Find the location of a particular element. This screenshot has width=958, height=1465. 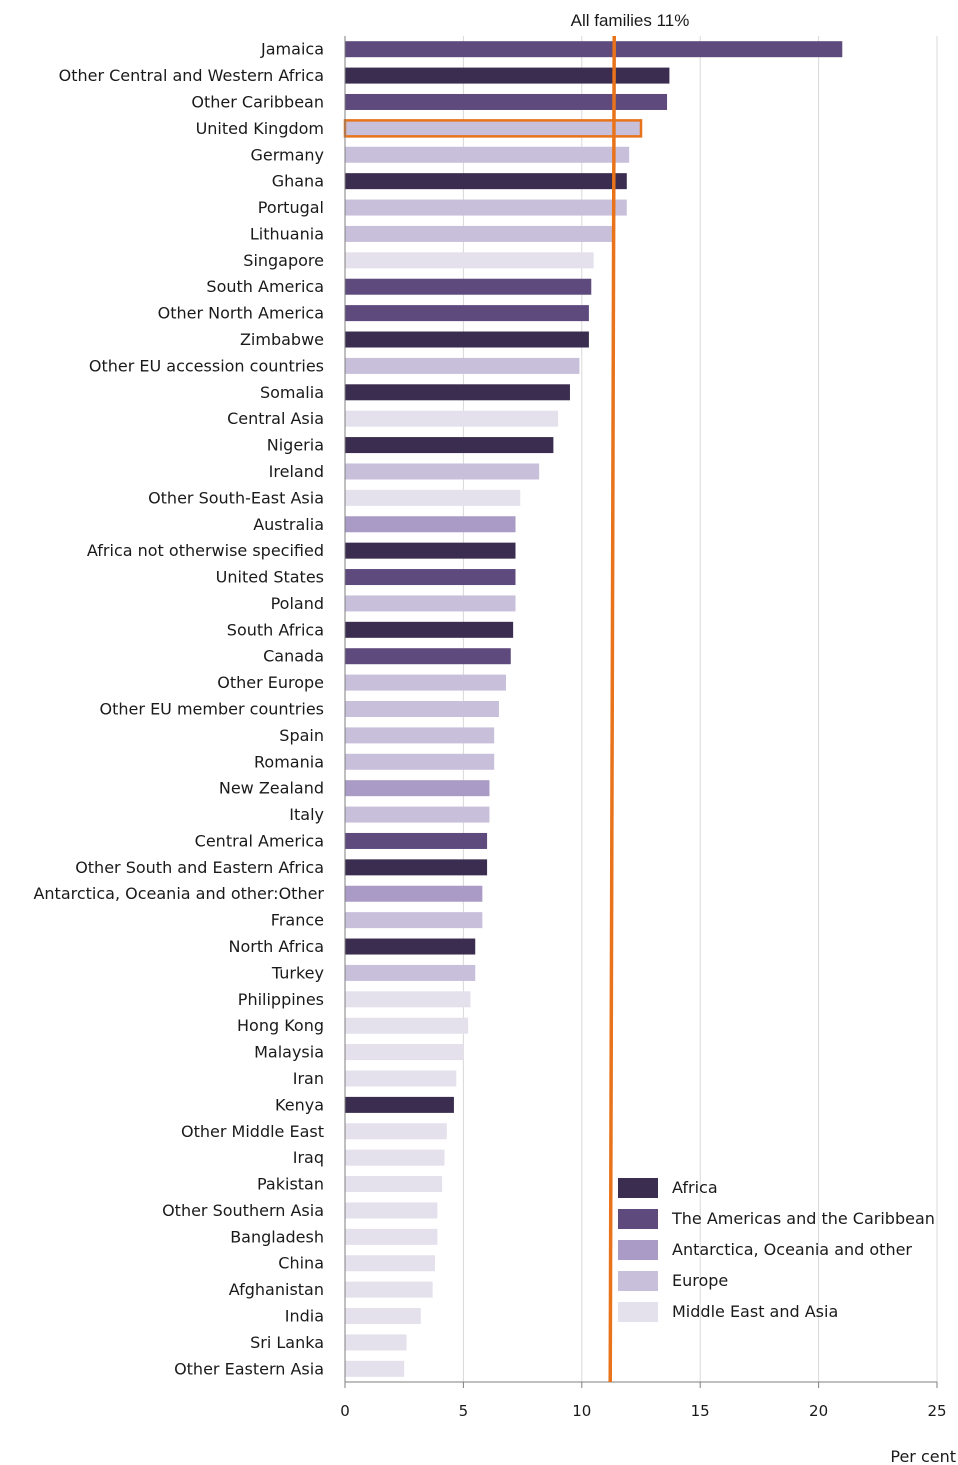

category-label: Singapore is located at coordinates (283, 260).